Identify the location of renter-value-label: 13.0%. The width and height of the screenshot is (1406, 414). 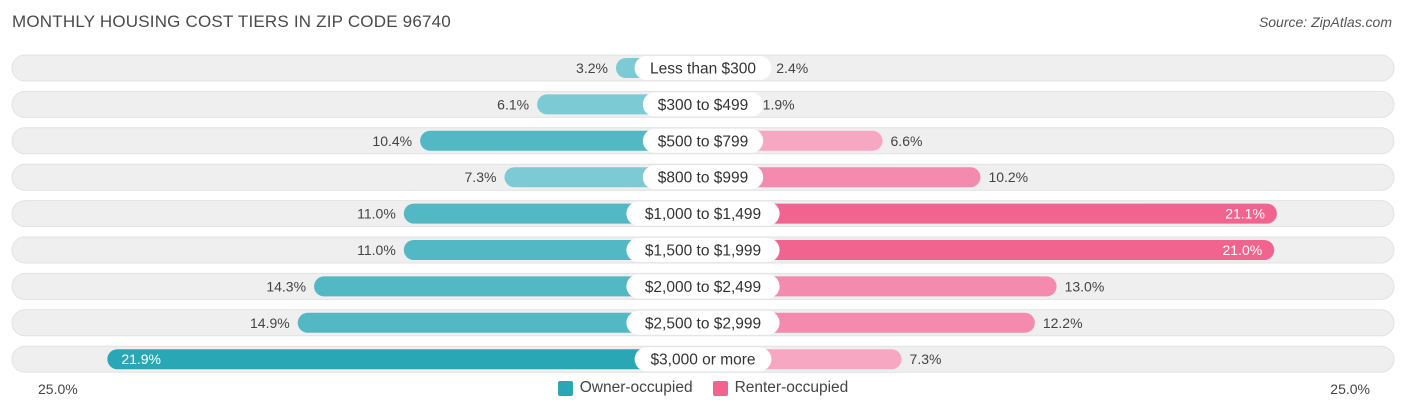
(1085, 286).